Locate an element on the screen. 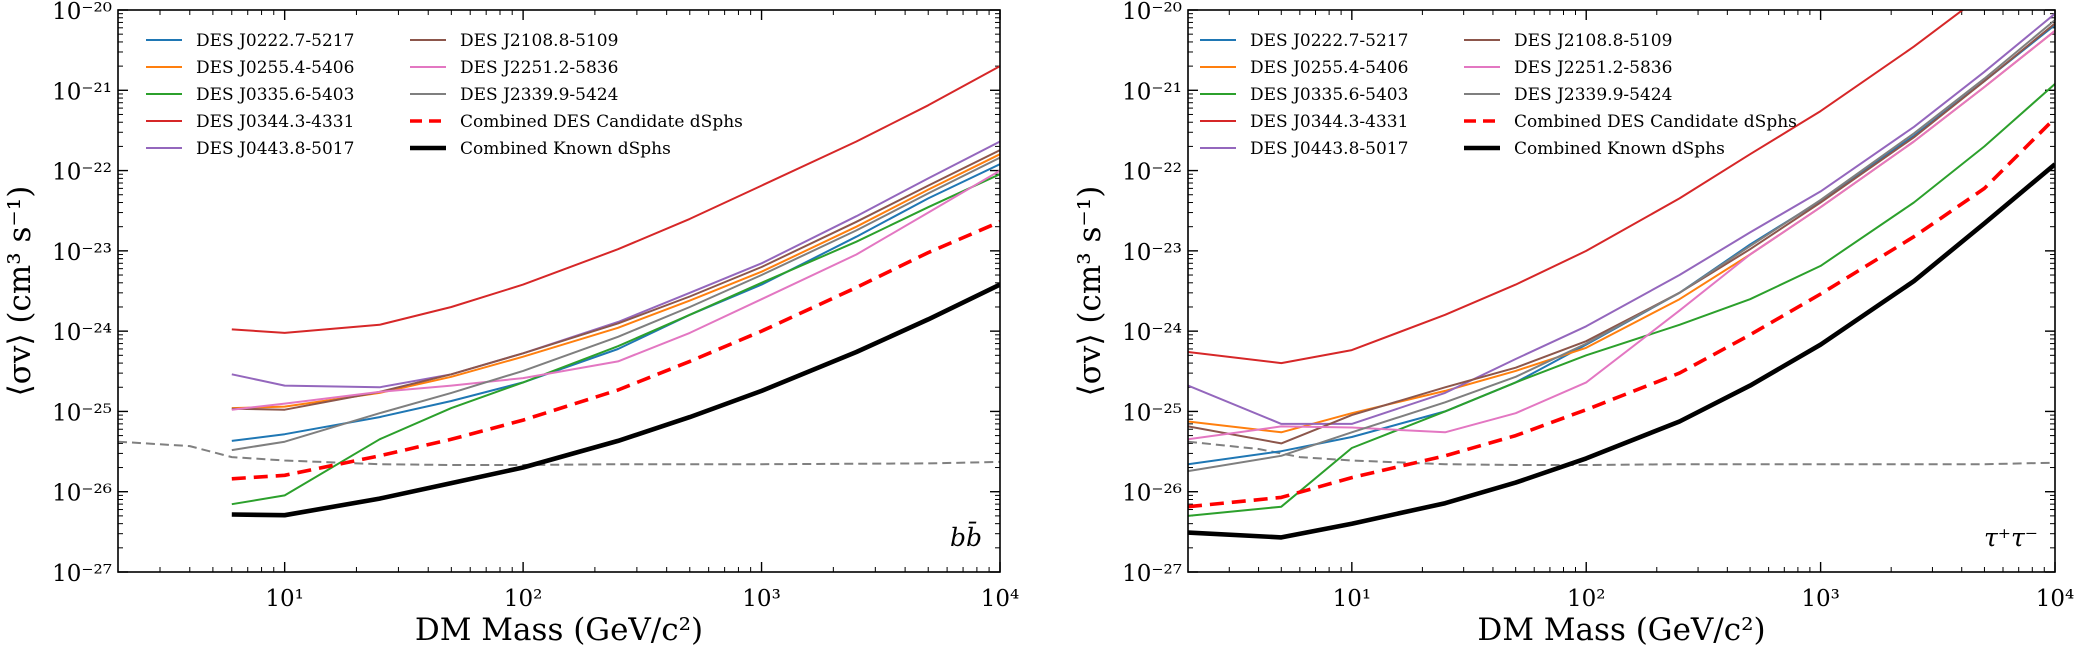  series-line-combined-known-dsphs is located at coordinates (615, 400).